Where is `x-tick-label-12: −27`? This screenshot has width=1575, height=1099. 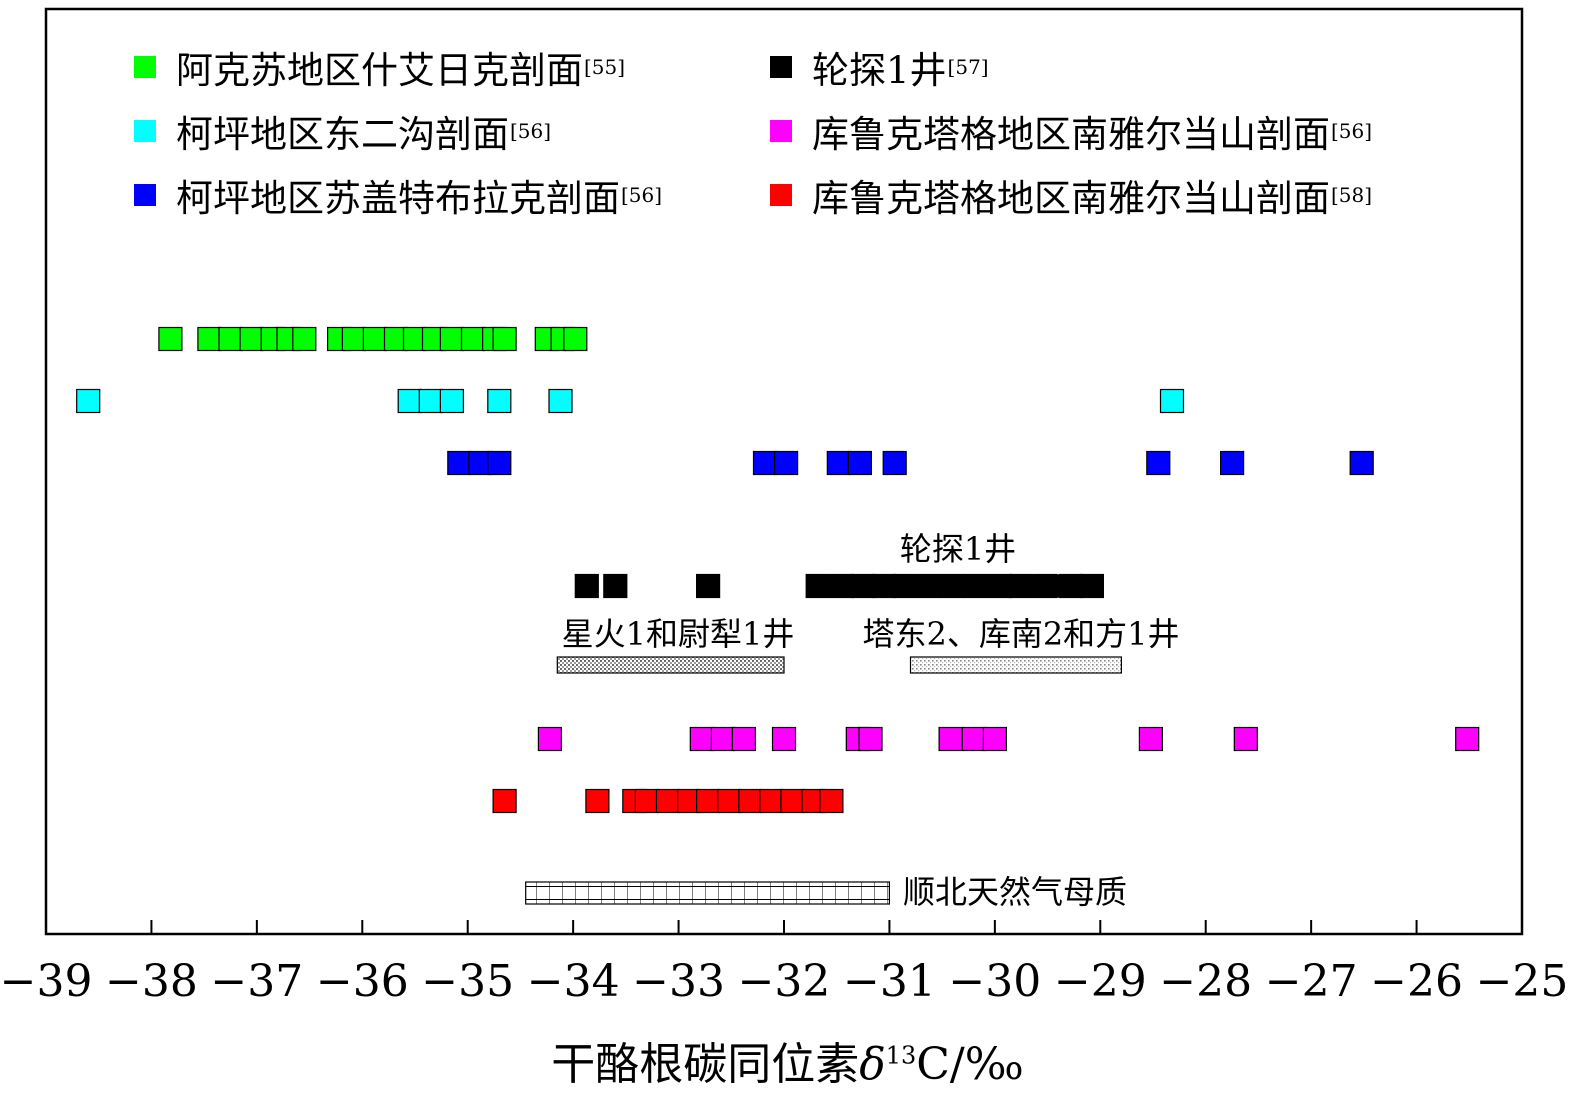
x-tick-label-12: −27 is located at coordinates (1311, 981).